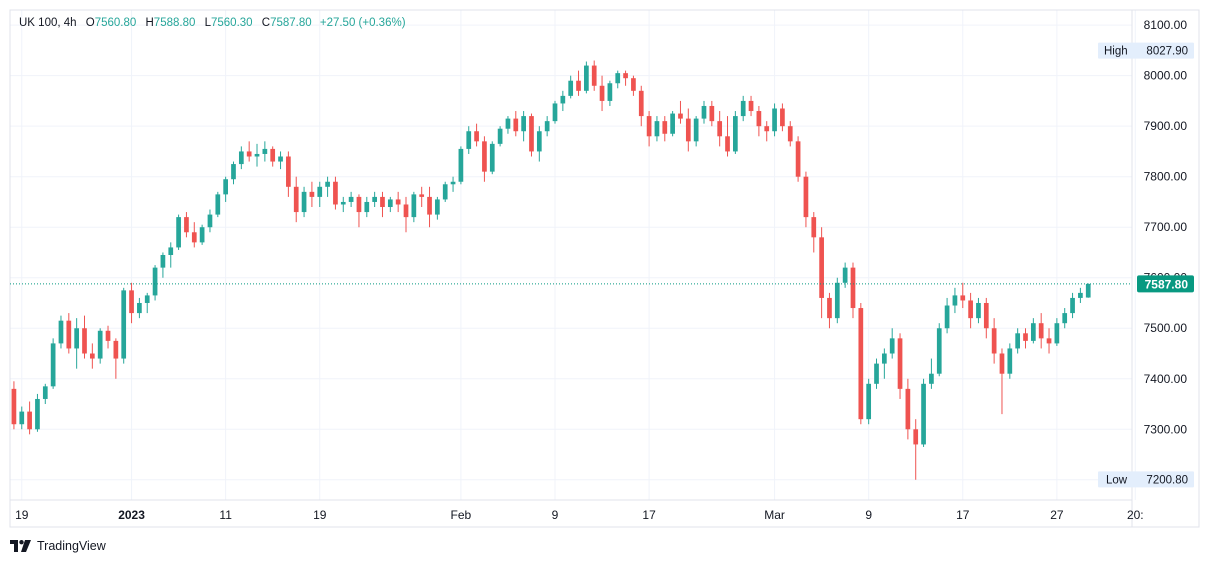 This screenshot has width=1209, height=564. Describe the element at coordinates (58, 546) in the screenshot. I see `tradingview-branding: TradingView` at that location.